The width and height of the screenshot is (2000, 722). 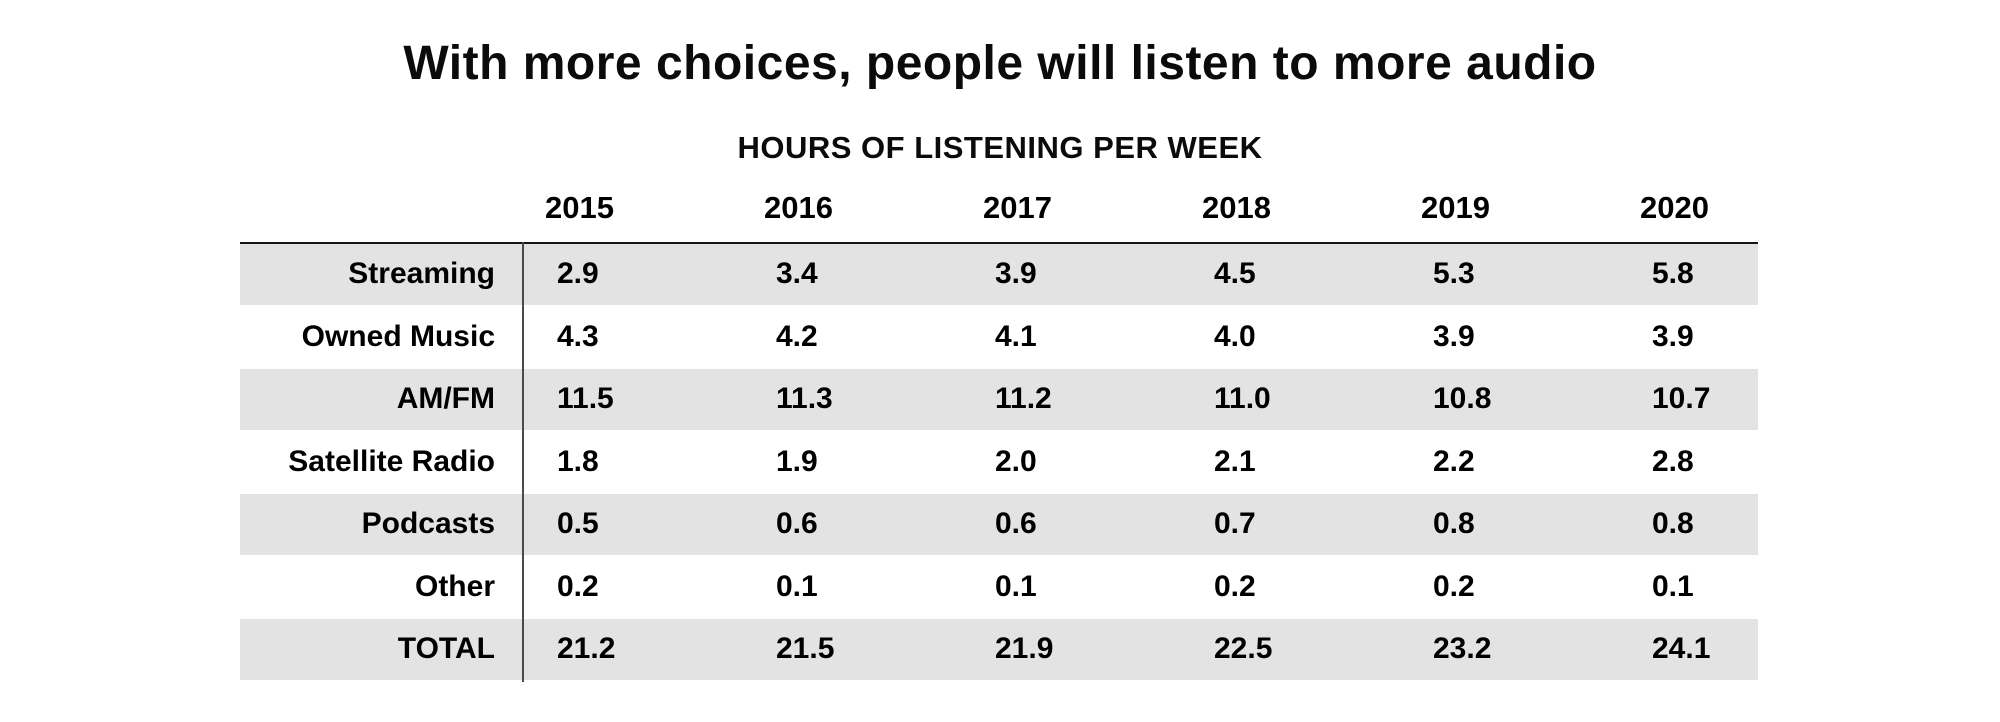 What do you see at coordinates (1673, 274) in the screenshot?
I see `value-cell: 5.8` at bounding box center [1673, 274].